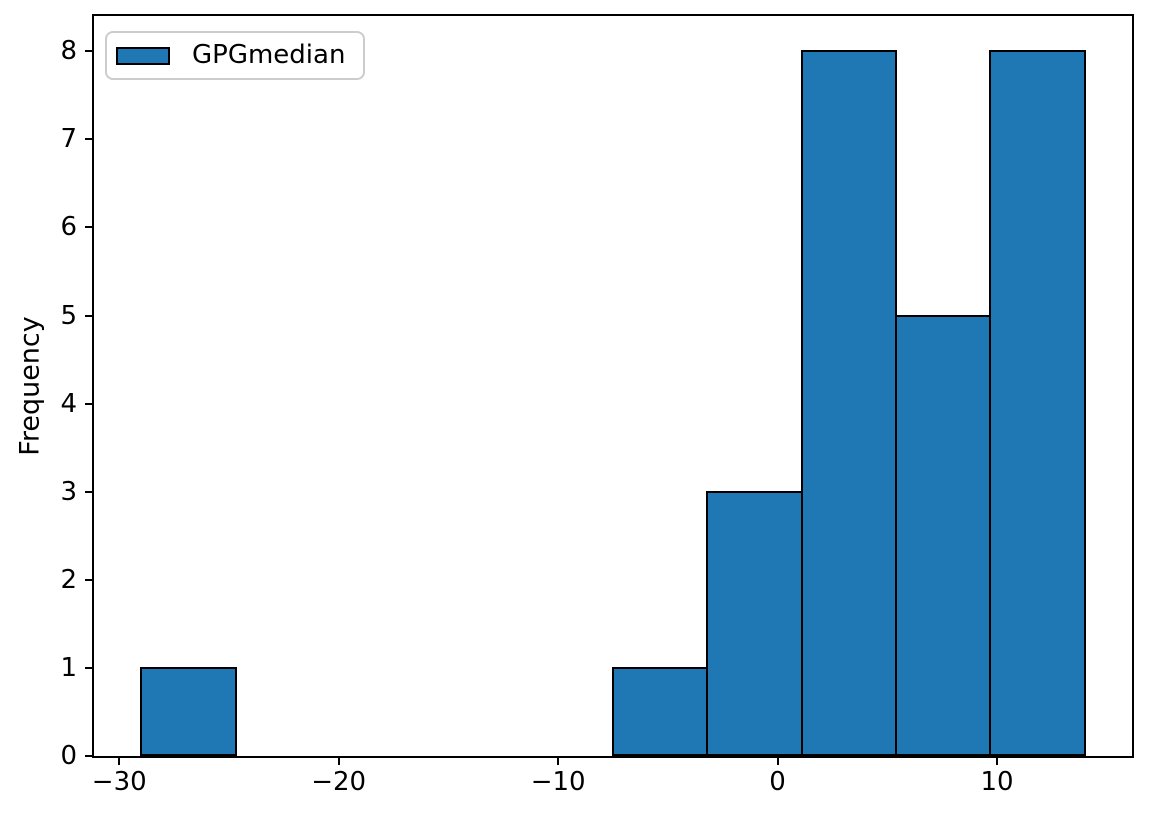 The width and height of the screenshot is (1152, 822). I want to click on x-axis-tick-label: −10, so click(558, 782).